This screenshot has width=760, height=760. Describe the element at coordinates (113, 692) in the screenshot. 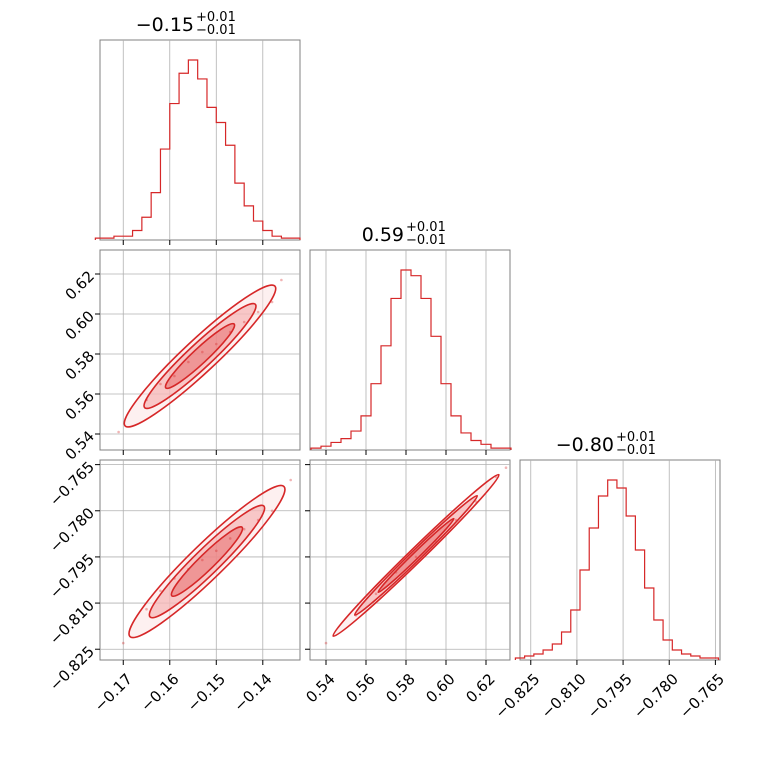

I see `tick-label-x: −0.17` at that location.